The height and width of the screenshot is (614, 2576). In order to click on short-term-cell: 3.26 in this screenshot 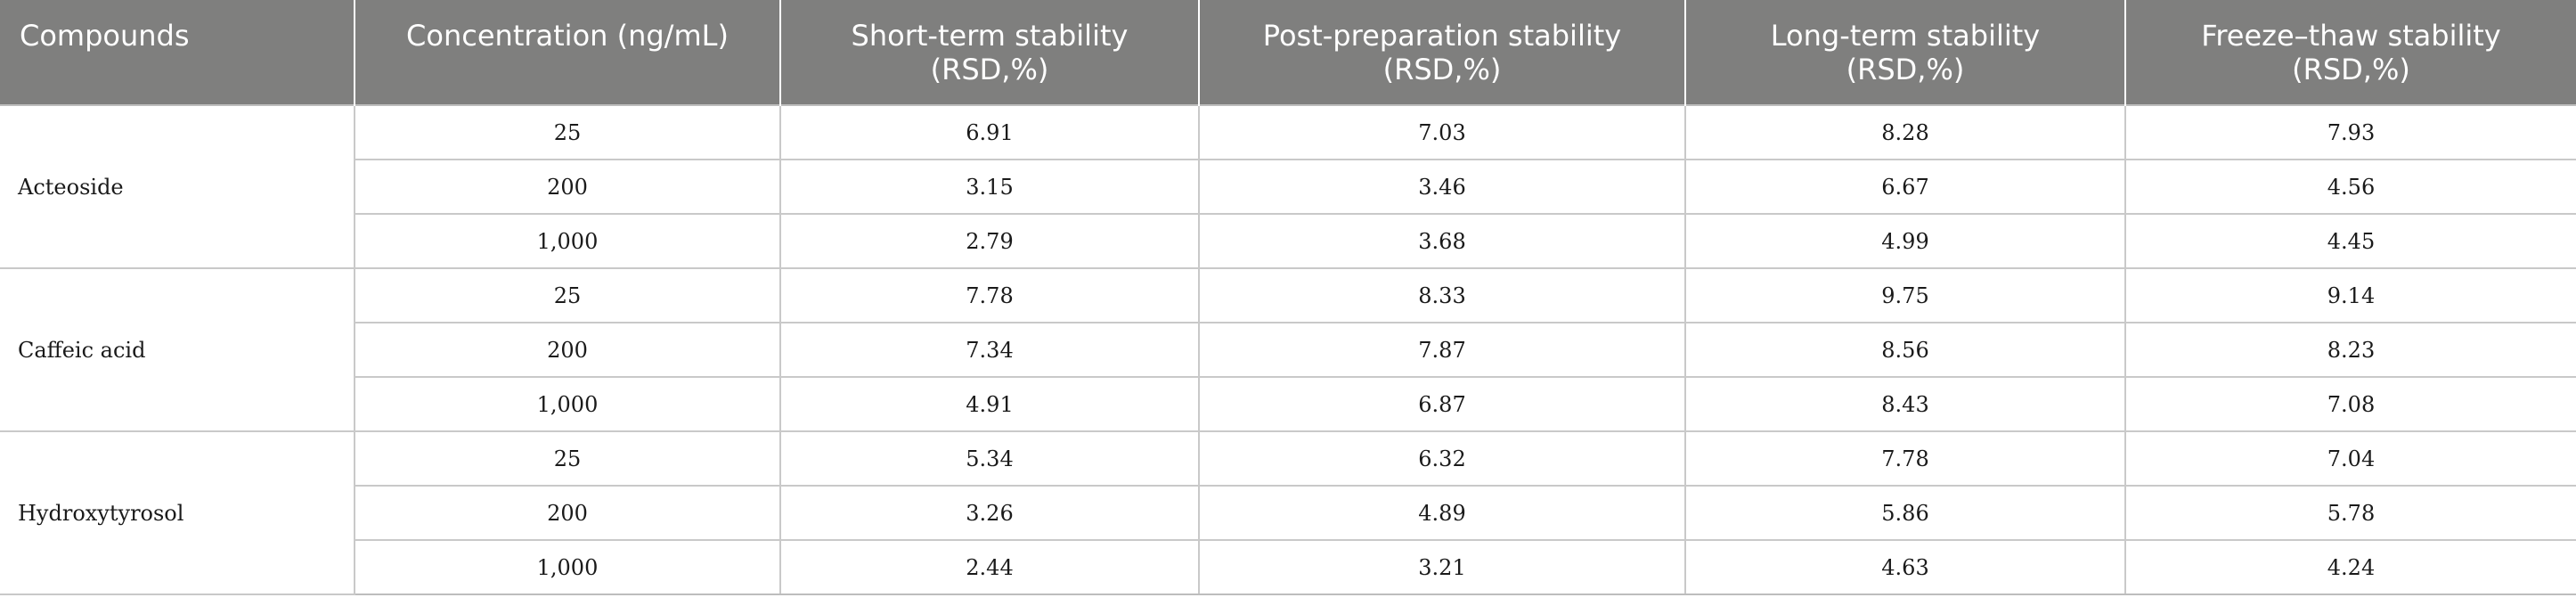, I will do `click(990, 513)`.